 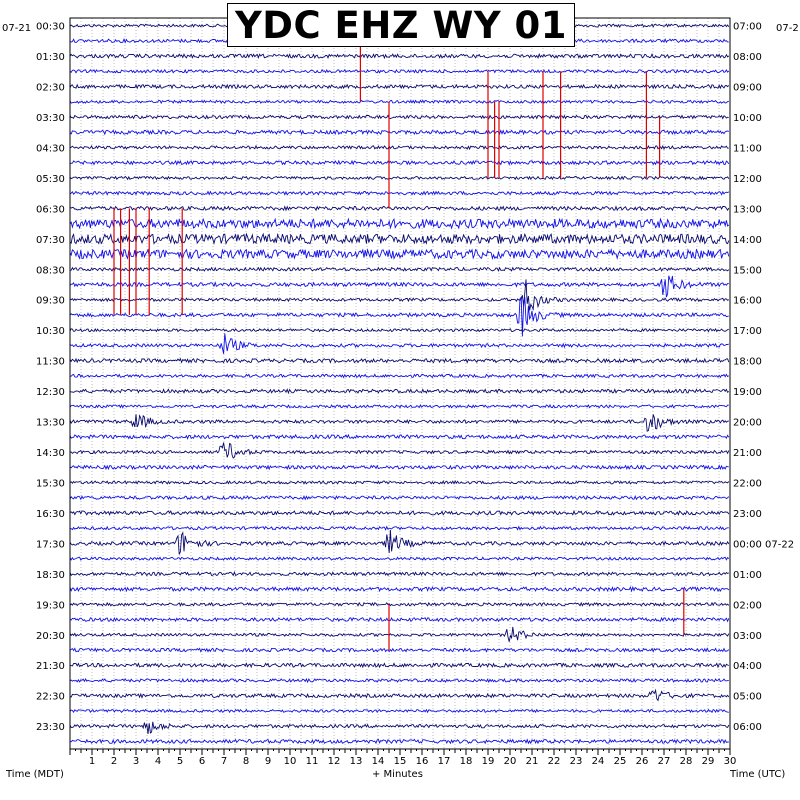 I want to click on right-time-label: 11:00, so click(x=747, y=148).